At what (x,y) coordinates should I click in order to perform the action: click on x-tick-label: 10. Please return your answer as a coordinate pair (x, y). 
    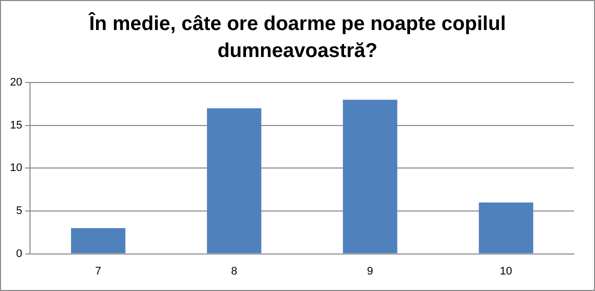
    Looking at the image, I should click on (506, 271).